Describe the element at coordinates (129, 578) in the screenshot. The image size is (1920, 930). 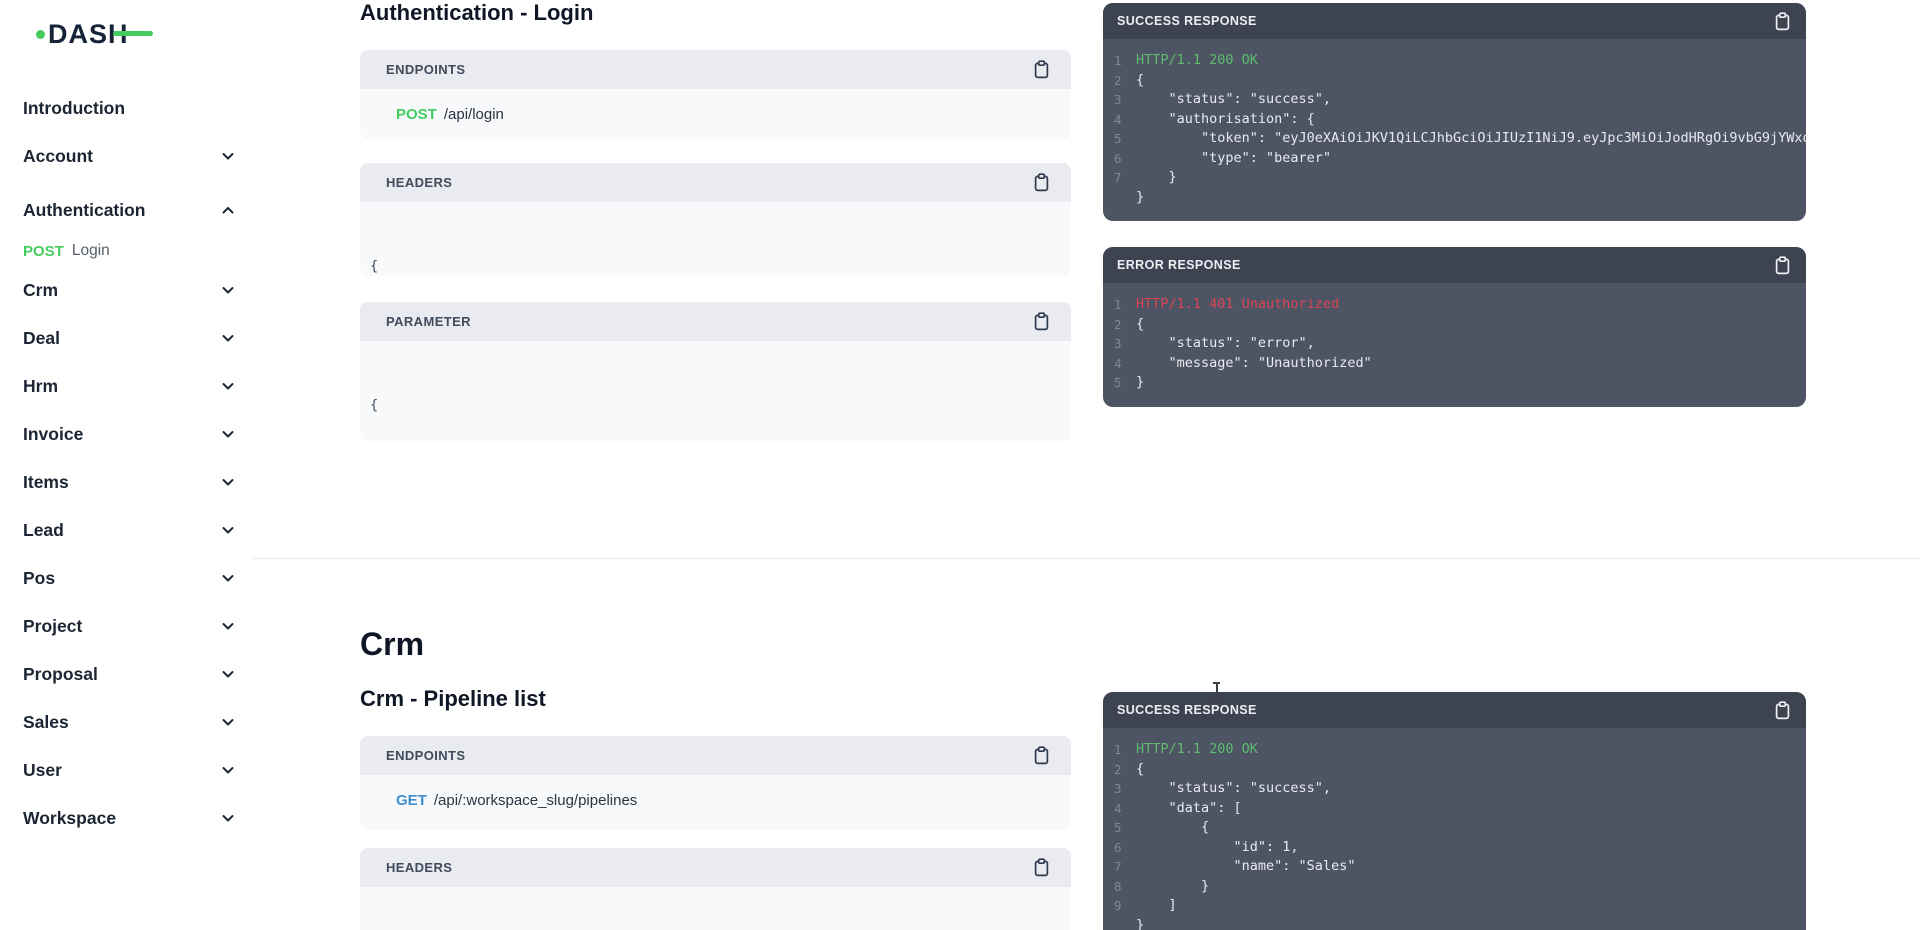
I see `sidebar-item-pos: Pos` at that location.